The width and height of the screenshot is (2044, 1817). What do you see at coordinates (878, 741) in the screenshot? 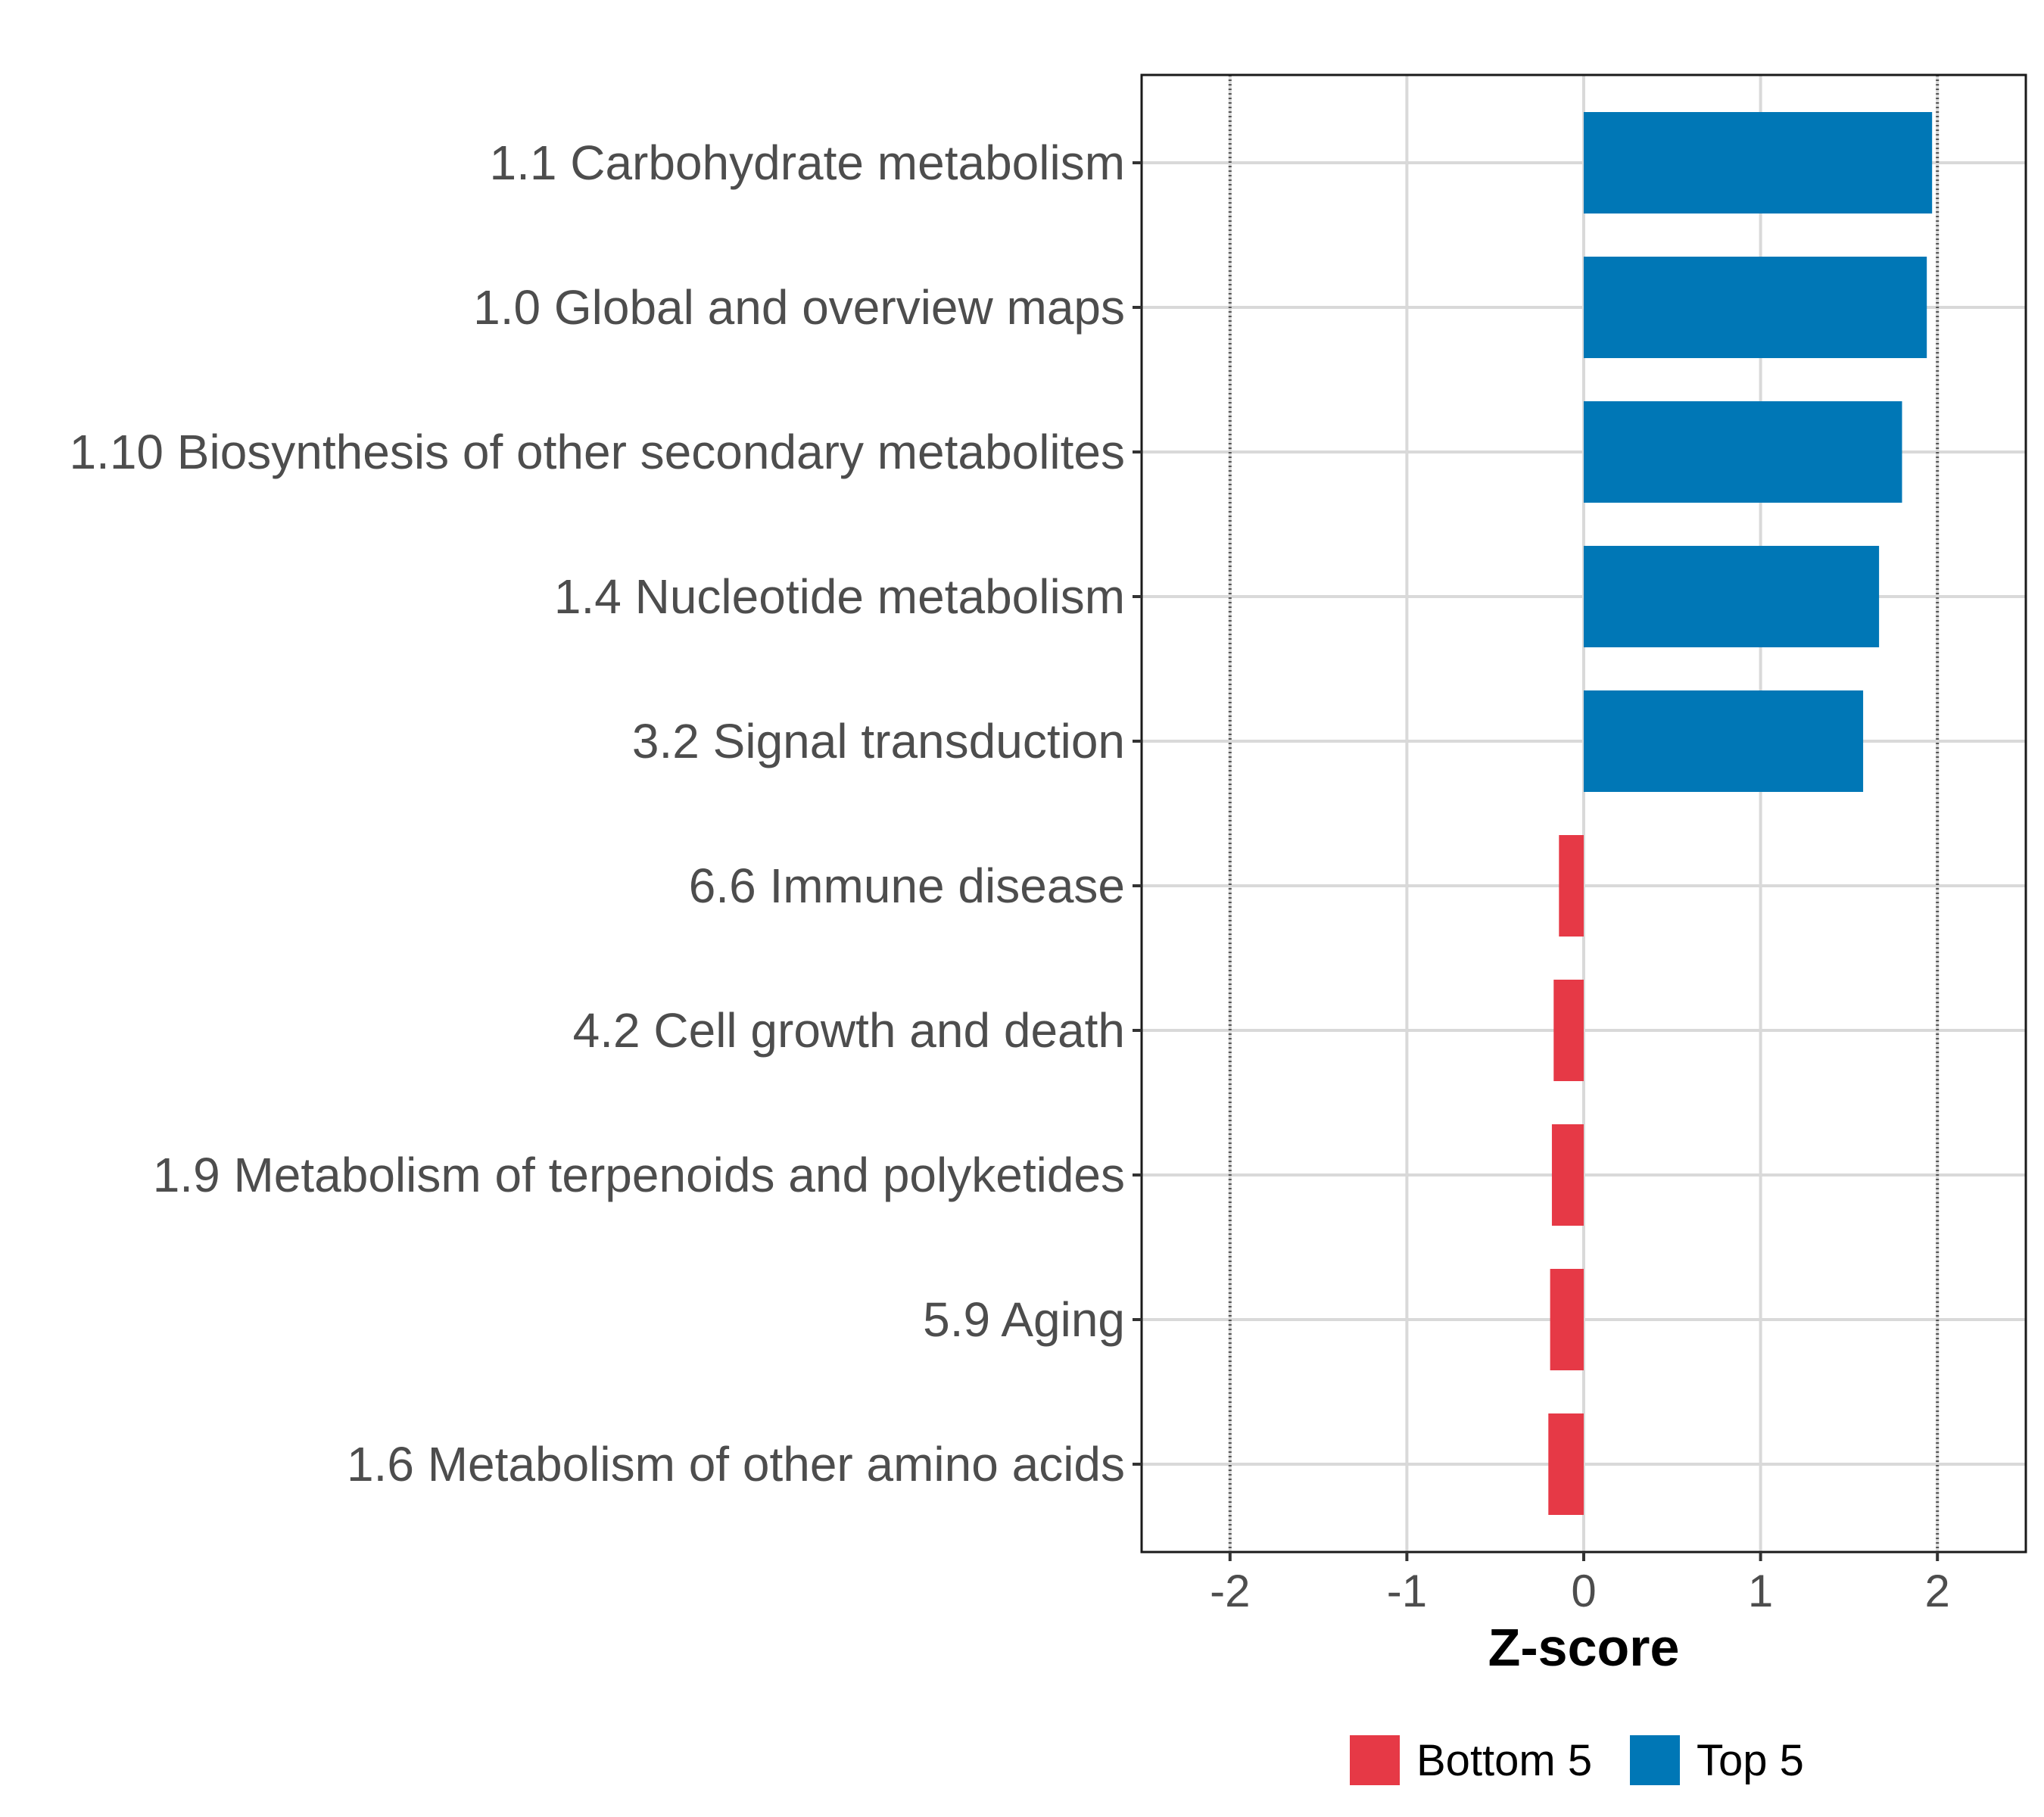
I see `category-label: 3.2 Signal transduction` at bounding box center [878, 741].